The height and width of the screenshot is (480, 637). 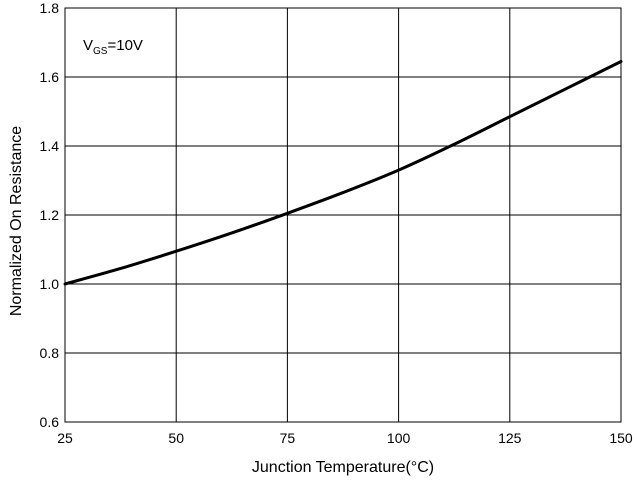 I want to click on x-tick-label-4: 125, so click(x=510, y=438).